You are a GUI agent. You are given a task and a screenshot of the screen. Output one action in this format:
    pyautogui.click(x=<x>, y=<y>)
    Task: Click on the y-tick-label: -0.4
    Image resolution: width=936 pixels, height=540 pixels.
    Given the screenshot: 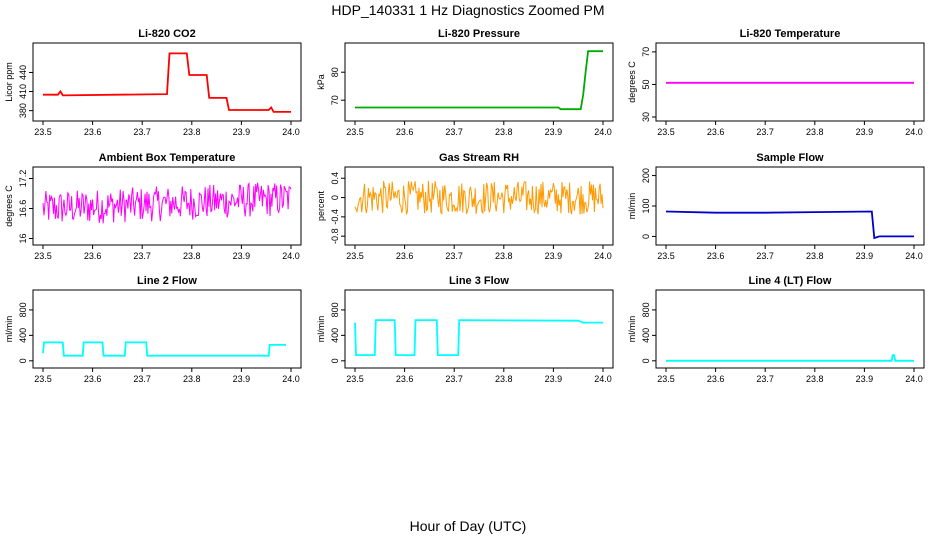 What is the action you would take?
    pyautogui.click(x=335, y=217)
    